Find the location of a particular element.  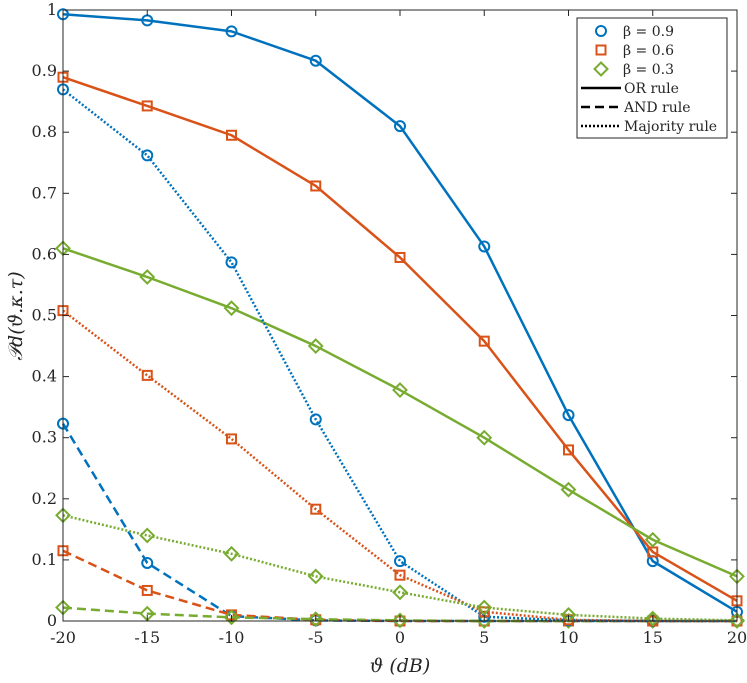

y-tick-label: 0.1 is located at coordinates (44, 559).